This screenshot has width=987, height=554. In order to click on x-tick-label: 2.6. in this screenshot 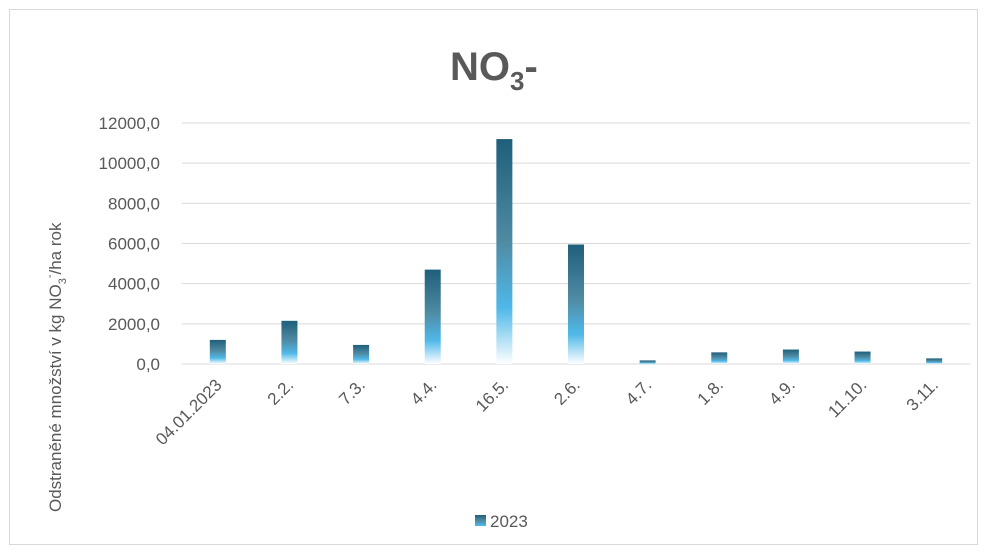, I will do `click(566, 391)`.